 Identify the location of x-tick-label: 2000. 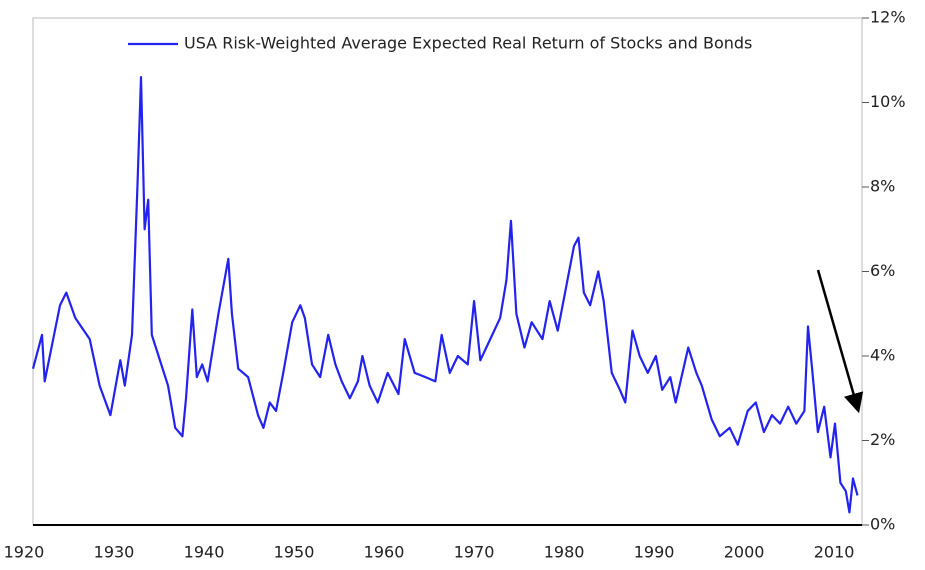
(744, 552).